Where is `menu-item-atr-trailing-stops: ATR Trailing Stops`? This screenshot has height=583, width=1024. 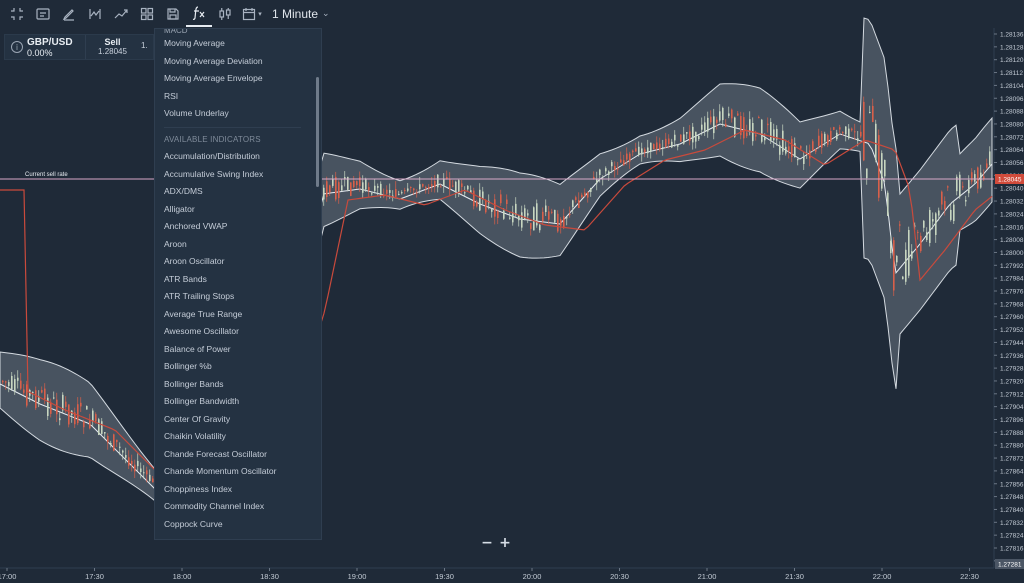
menu-item-atr-trailing-stops: ATR Trailing Stops is located at coordinates (199, 296).